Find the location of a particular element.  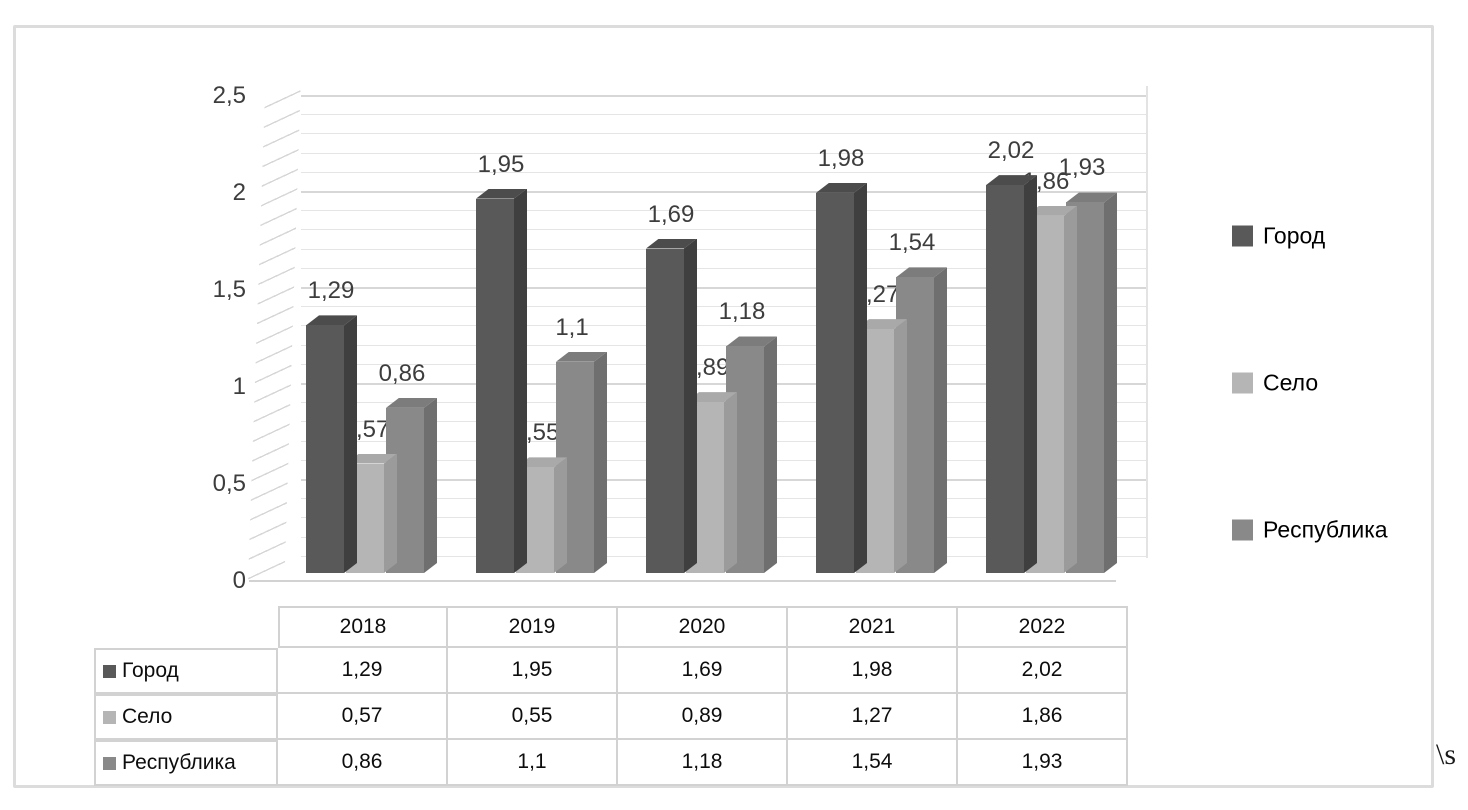

table-row-label-text: Республика is located at coordinates (179, 762).